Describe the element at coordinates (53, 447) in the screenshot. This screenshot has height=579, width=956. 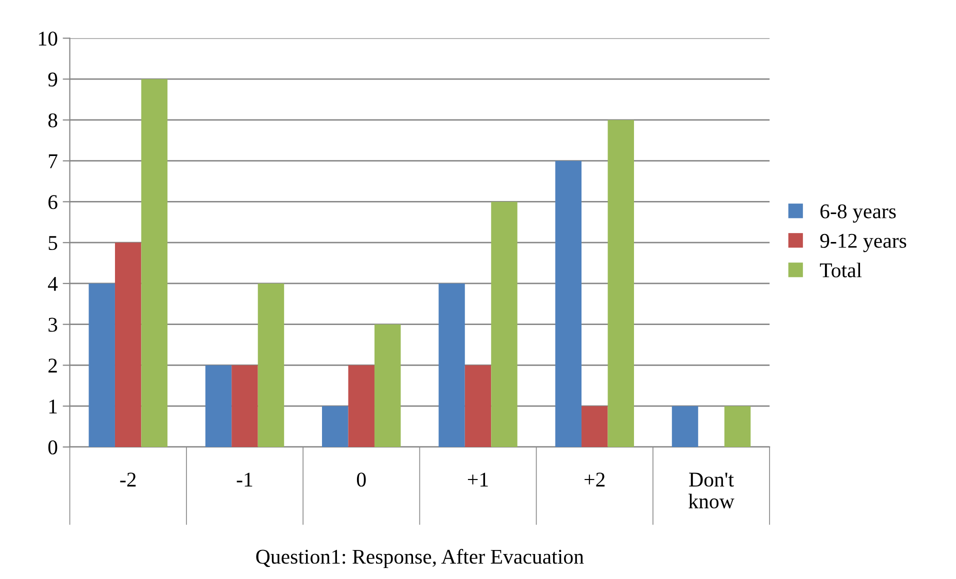
I see `y-tick-label: 0` at that location.